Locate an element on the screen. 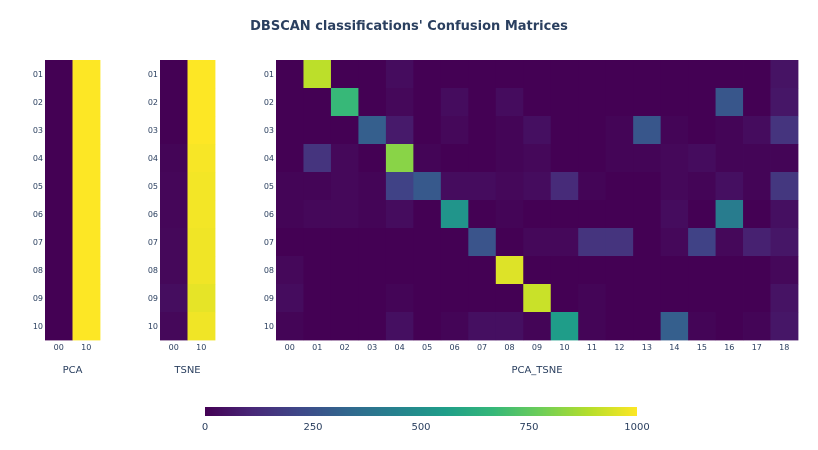  column-tick-label: 03 is located at coordinates (372, 347).